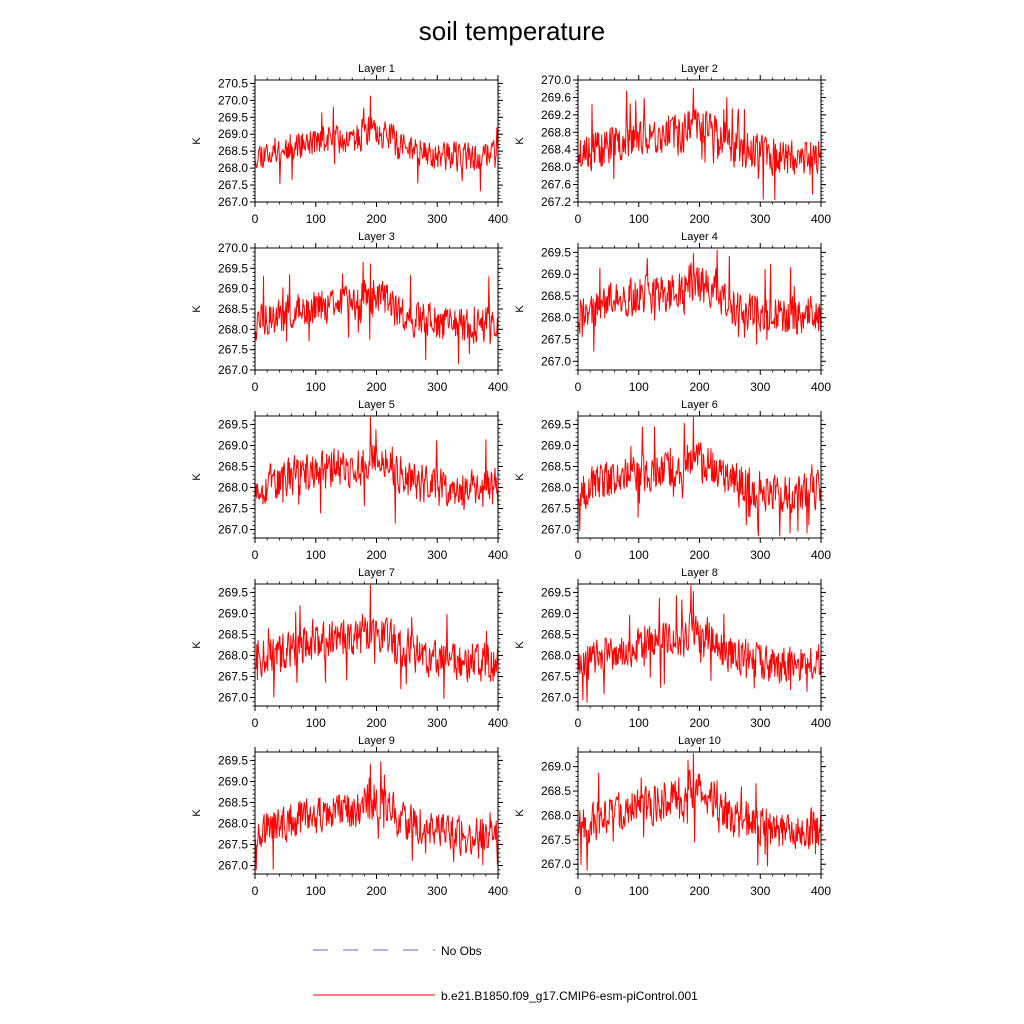 This screenshot has width=1024, height=1024. Describe the element at coordinates (556, 150) in the screenshot. I see `y-tick-label: 268.4` at that location.